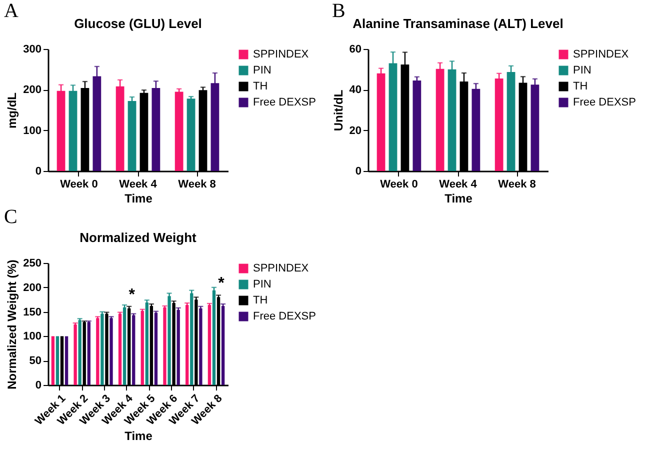  I want to click on y-axis-title: Unit/dL, so click(338, 111).